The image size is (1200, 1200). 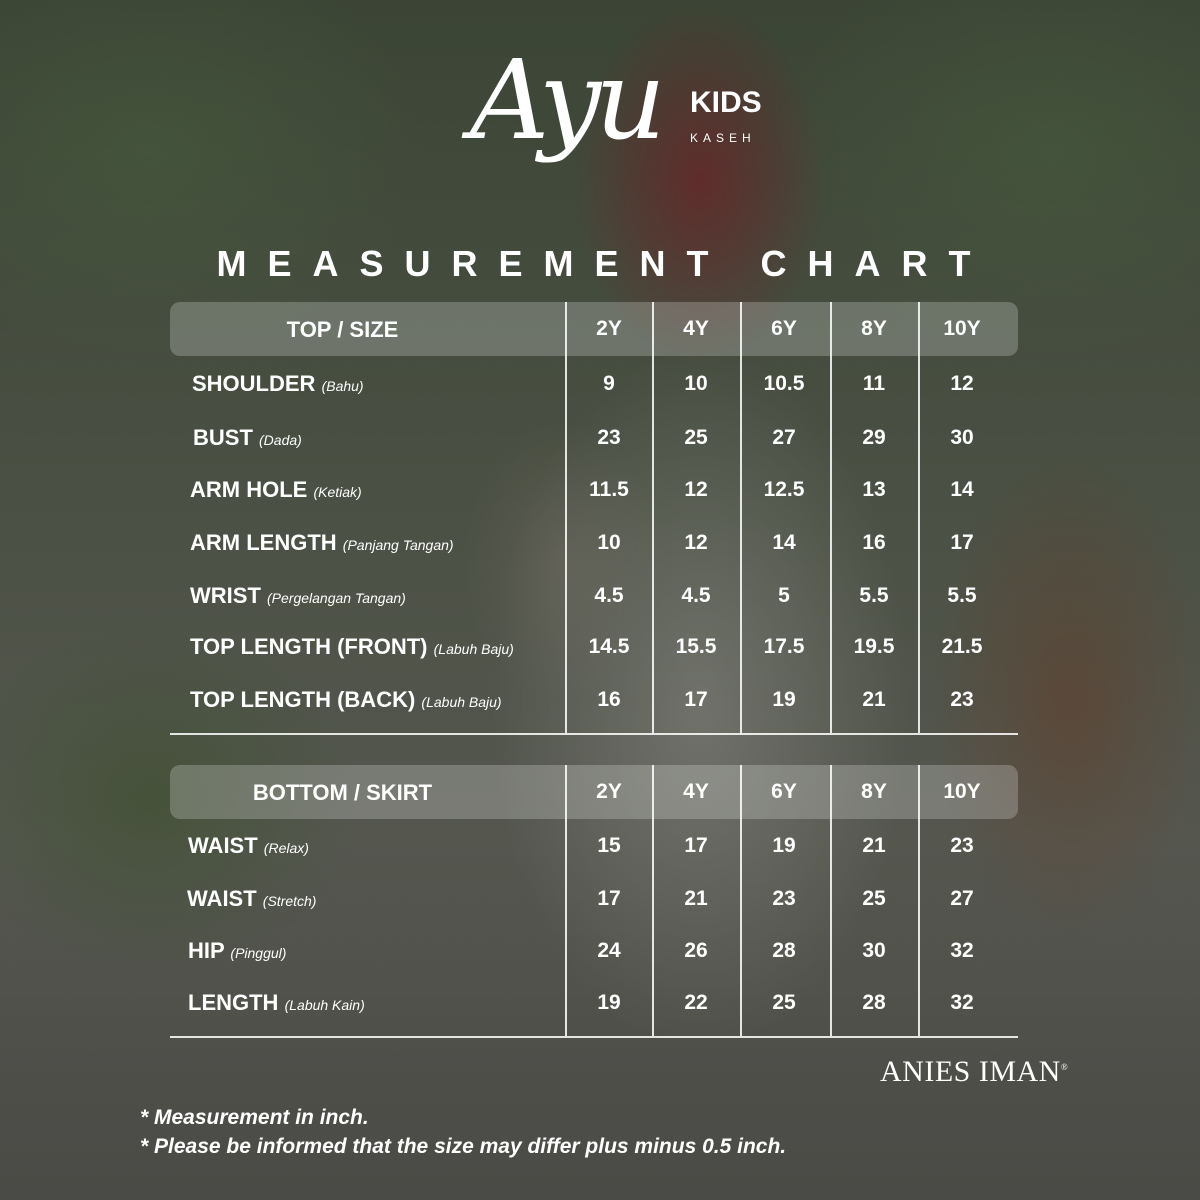 What do you see at coordinates (223, 845) in the screenshot?
I see `measure-name: WAIST` at bounding box center [223, 845].